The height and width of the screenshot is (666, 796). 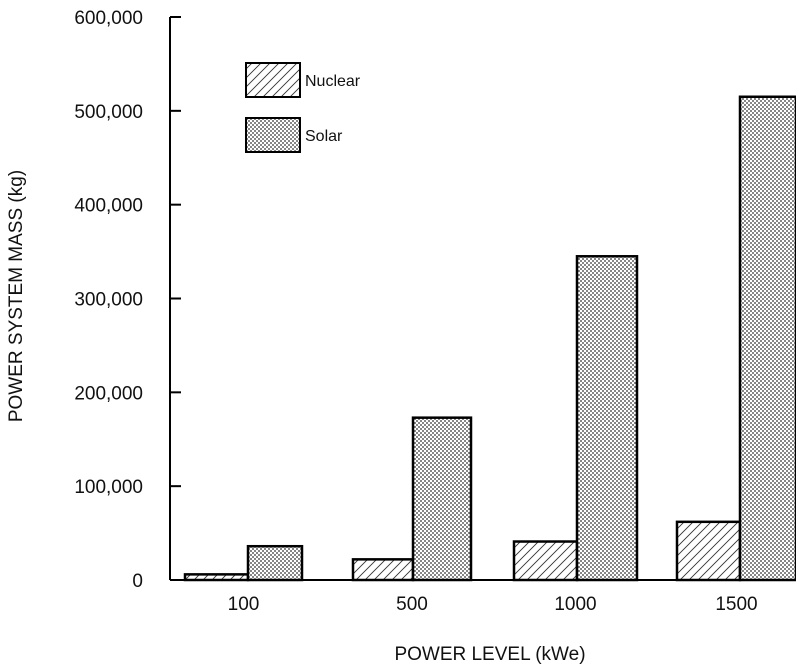 I want to click on x-tick-labels: 100 500 1000 1500, so click(x=493, y=604).